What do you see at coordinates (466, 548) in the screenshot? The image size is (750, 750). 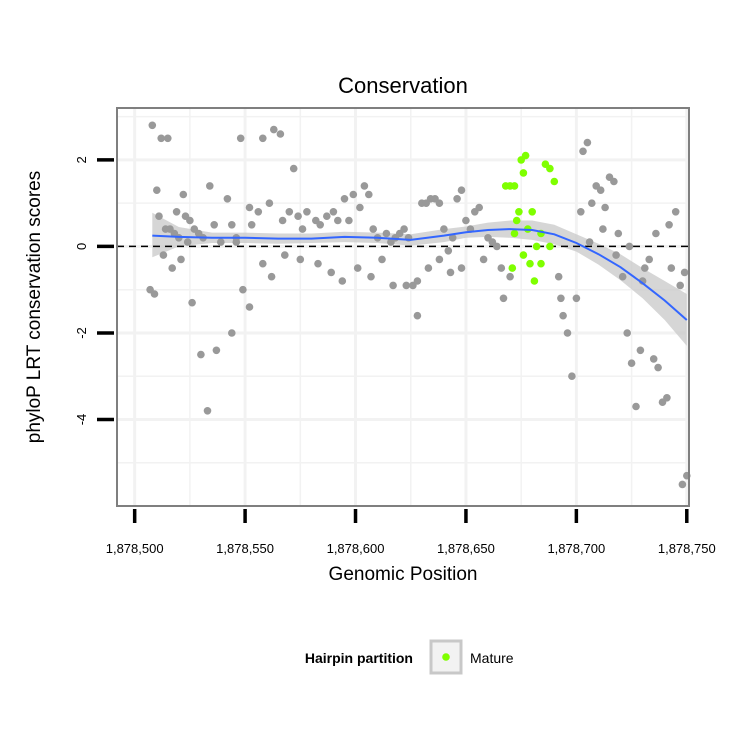 I see `x-tick-label: 1,878,650` at bounding box center [466, 548].